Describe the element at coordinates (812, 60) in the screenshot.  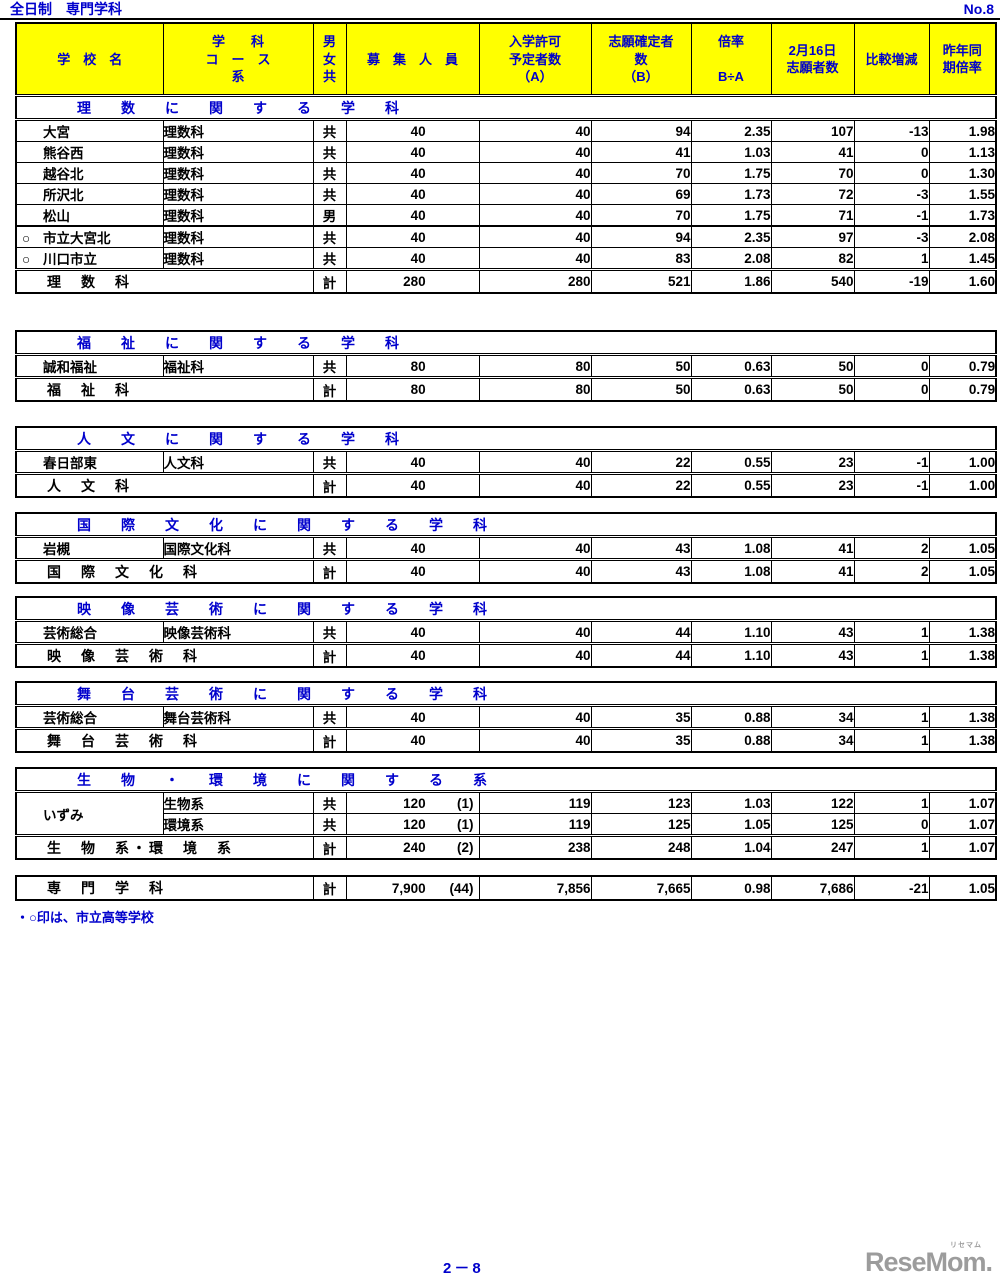
I see `column-header-feb16: 2月16日 志願者数` at that location.